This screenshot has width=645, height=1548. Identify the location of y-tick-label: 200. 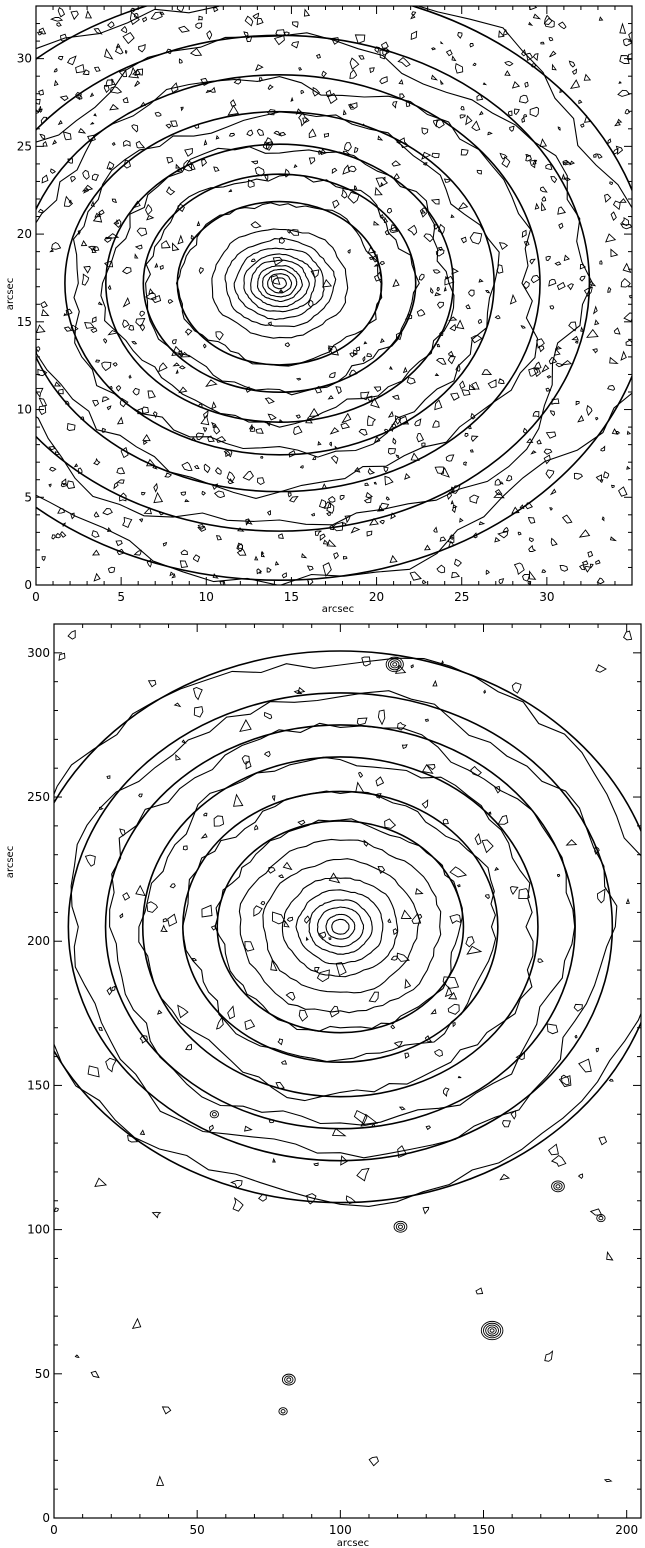
(38, 941).